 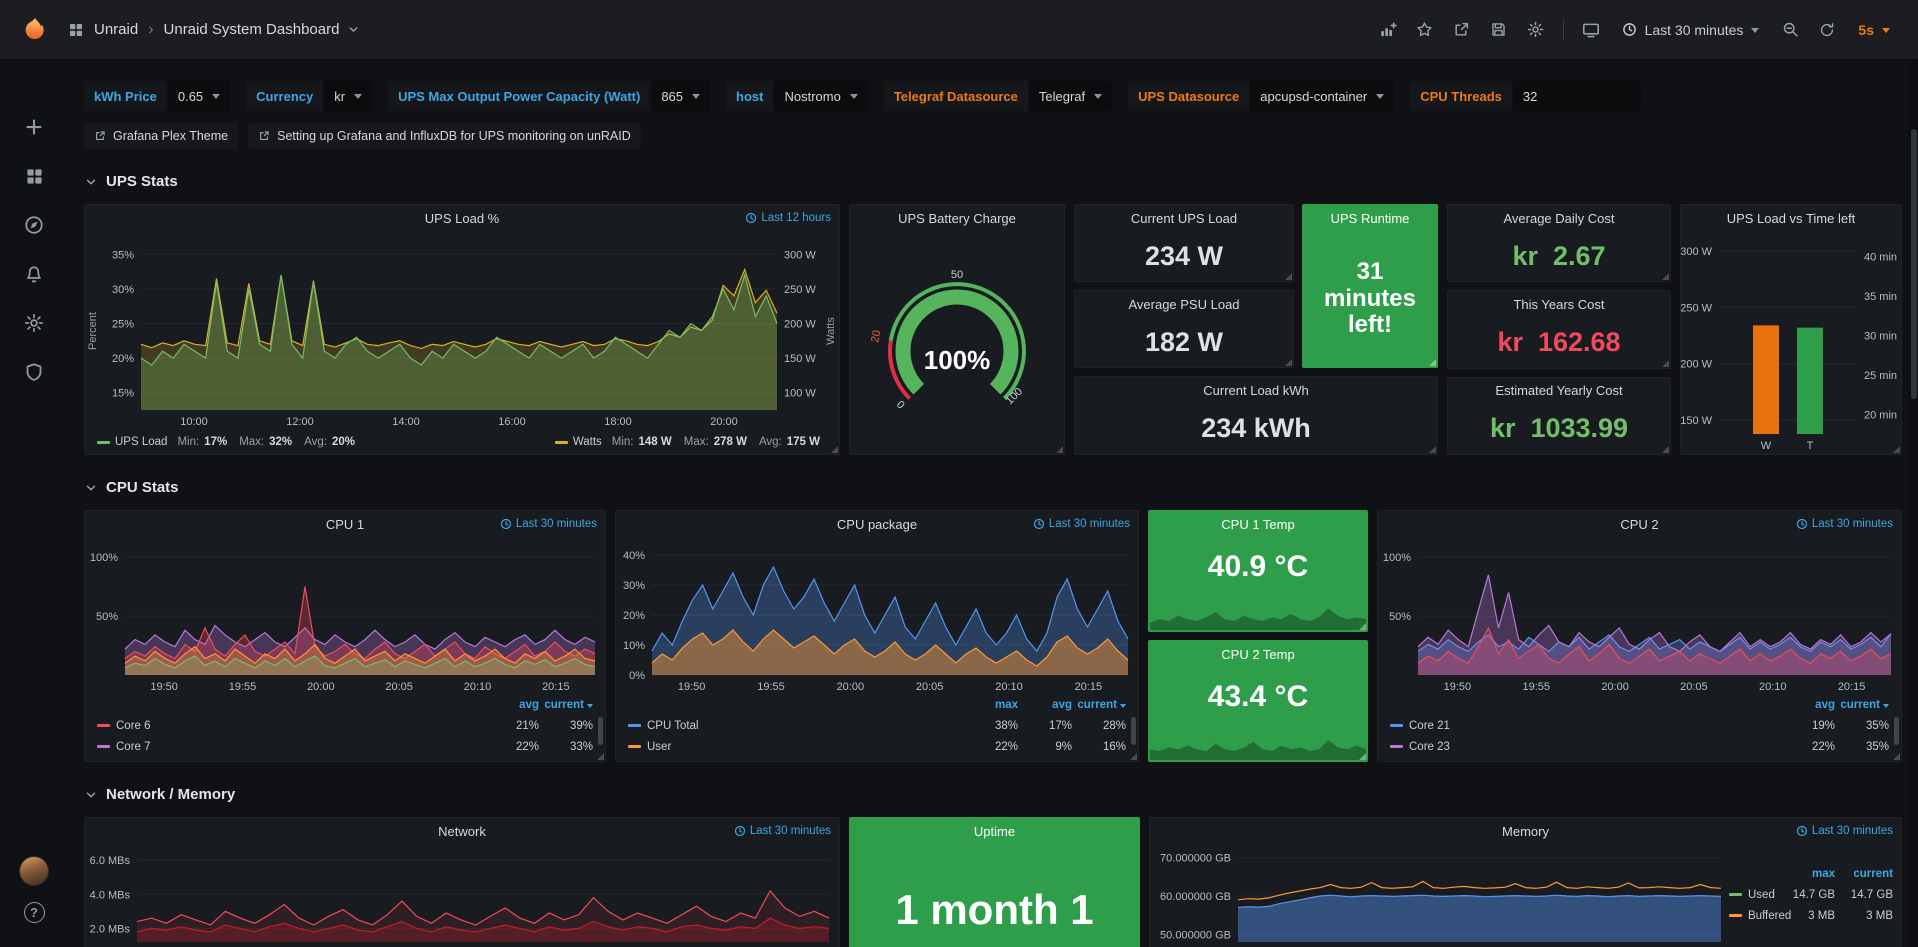 What do you see at coordinates (1639, 616) in the screenshot?
I see `cpu2-chart: 100% 50% 19:50 19:55 20:00 20:05 20:10 20:15` at bounding box center [1639, 616].